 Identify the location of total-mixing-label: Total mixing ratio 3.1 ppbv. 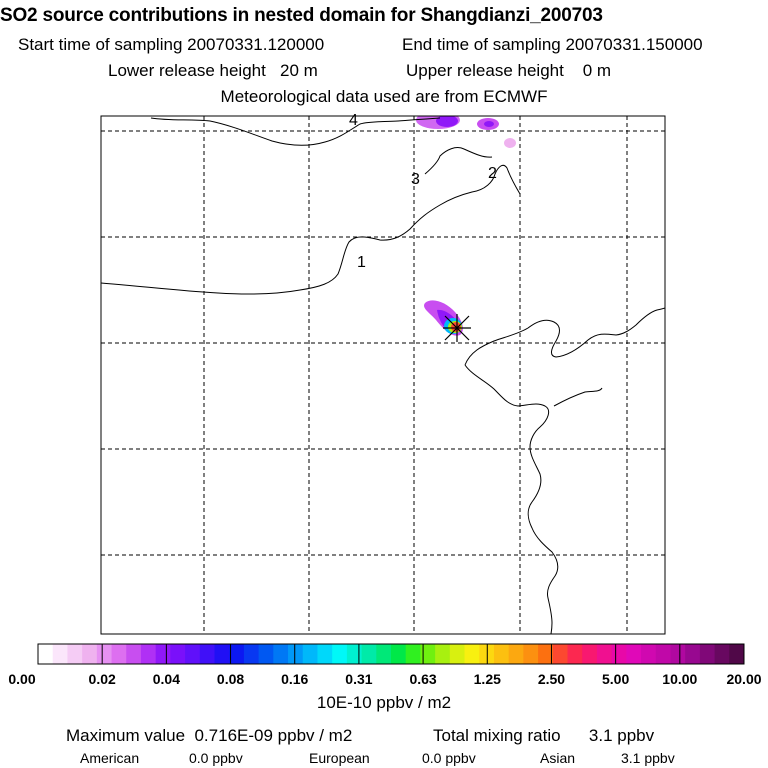
(544, 735).